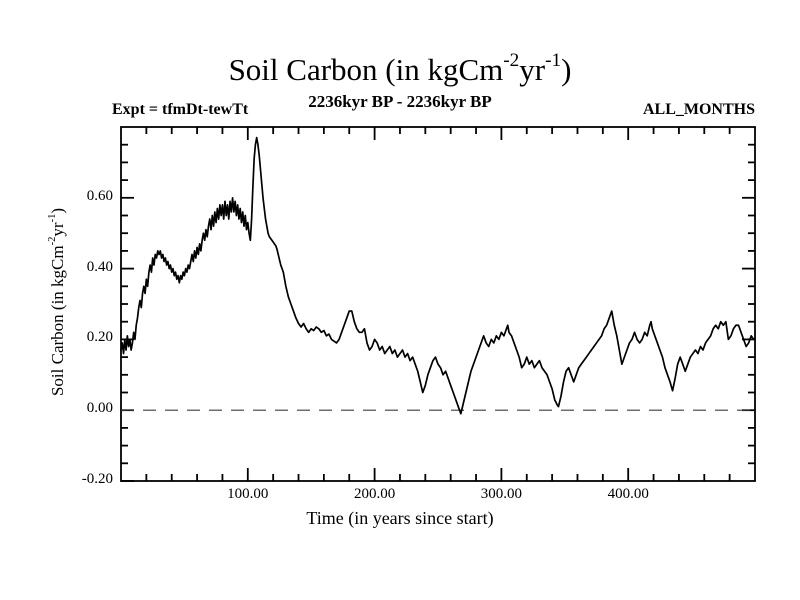  Describe the element at coordinates (99, 337) in the screenshot. I see `y-tick-label: 0.20` at that location.